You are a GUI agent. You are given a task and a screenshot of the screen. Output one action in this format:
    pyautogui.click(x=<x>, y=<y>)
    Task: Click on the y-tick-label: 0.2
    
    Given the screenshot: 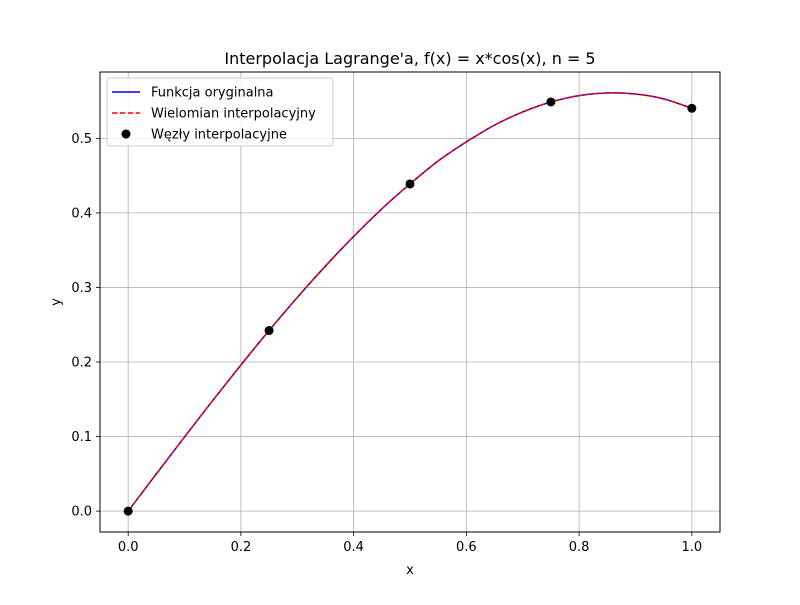 What is the action you would take?
    pyautogui.click(x=81, y=363)
    